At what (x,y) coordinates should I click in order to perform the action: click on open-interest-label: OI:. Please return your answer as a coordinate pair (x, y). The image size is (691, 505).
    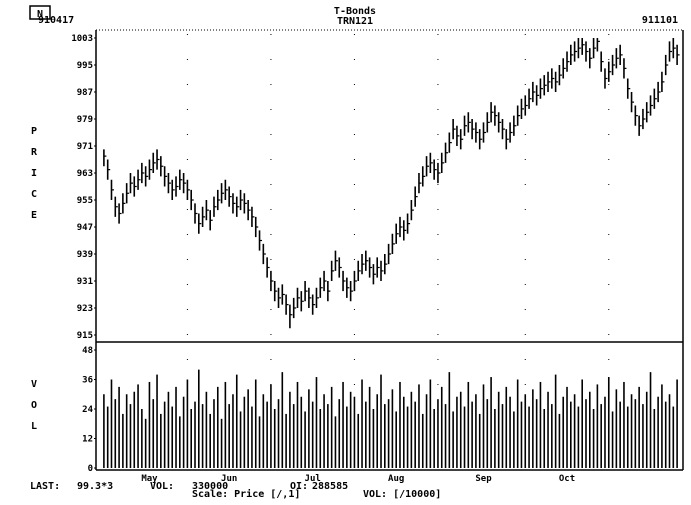
    Looking at the image, I should click on (299, 486).